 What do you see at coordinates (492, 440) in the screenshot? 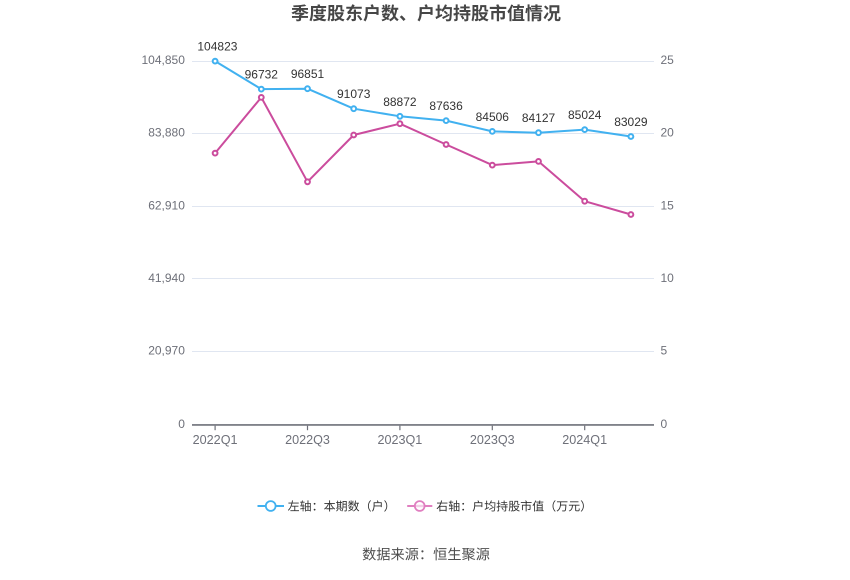
I see `svg-text: 2023Q3` at bounding box center [492, 440].